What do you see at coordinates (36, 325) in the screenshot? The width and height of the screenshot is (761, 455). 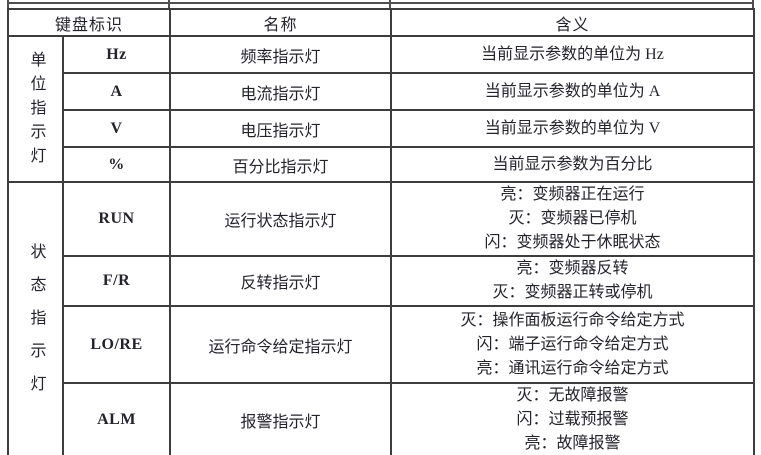 I see `group-label-text: 状态指示灯` at bounding box center [36, 325].